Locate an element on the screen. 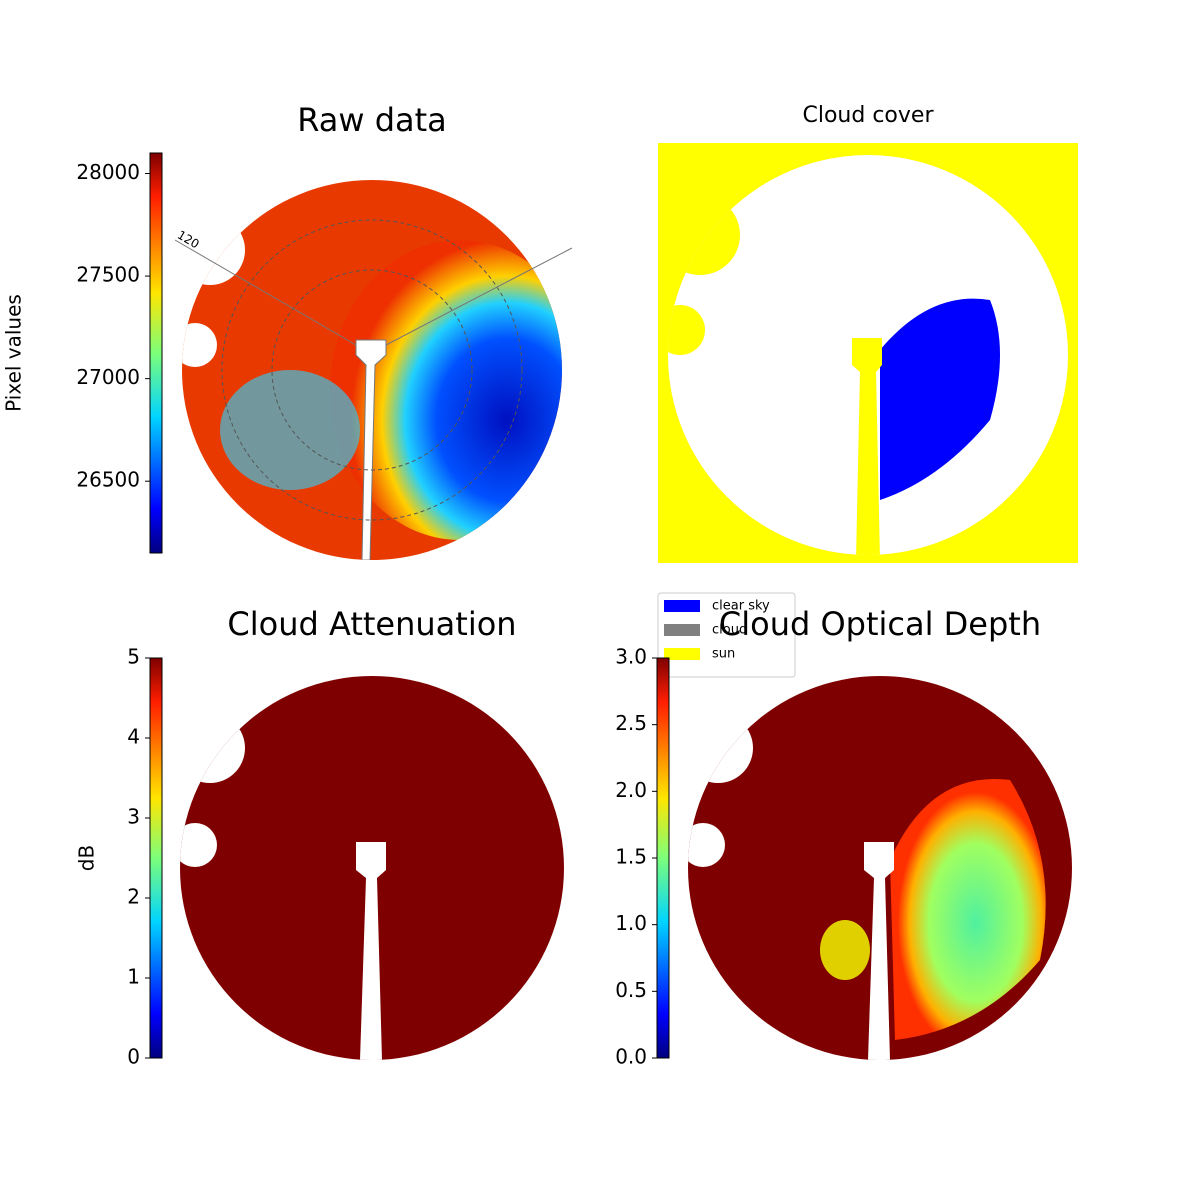  tick-label: 2.0 is located at coordinates (631, 790).